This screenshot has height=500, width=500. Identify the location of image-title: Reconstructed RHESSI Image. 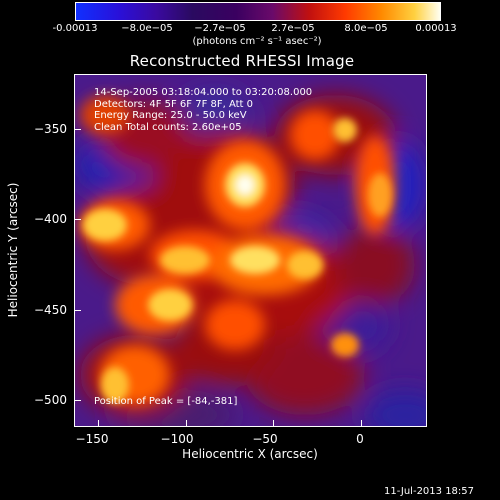
(242, 61).